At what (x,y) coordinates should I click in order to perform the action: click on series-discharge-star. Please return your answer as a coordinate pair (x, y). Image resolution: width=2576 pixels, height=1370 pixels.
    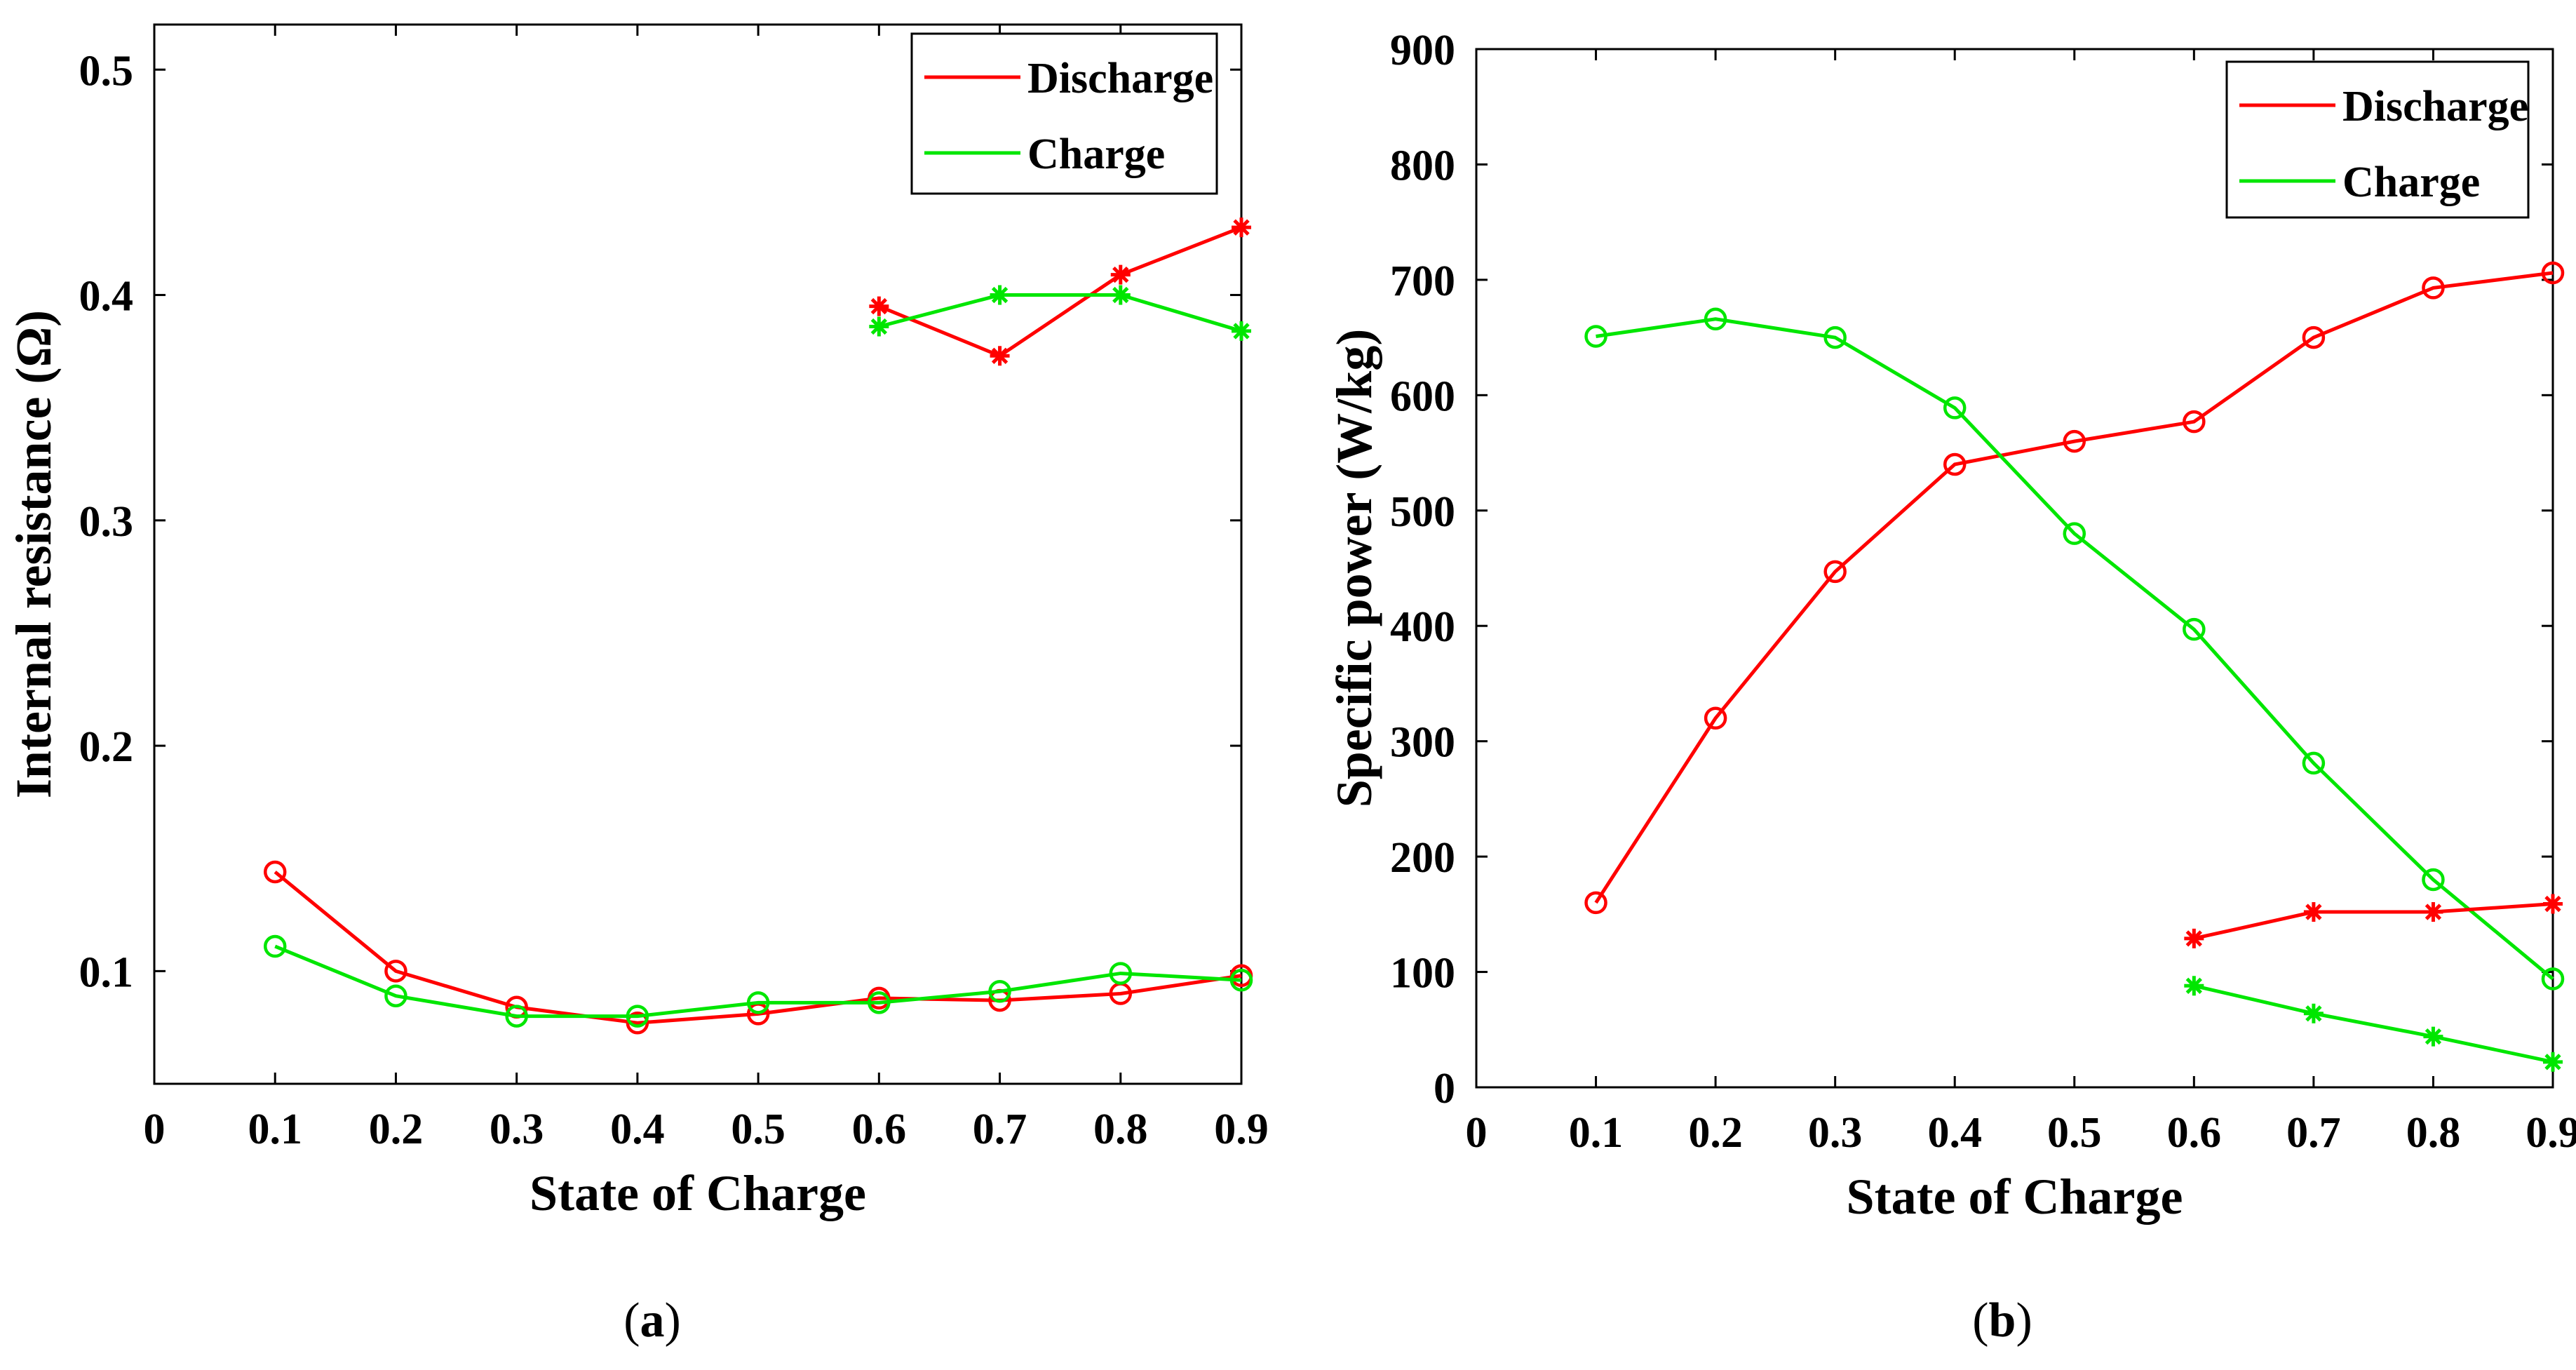
    Looking at the image, I should click on (1060, 291).